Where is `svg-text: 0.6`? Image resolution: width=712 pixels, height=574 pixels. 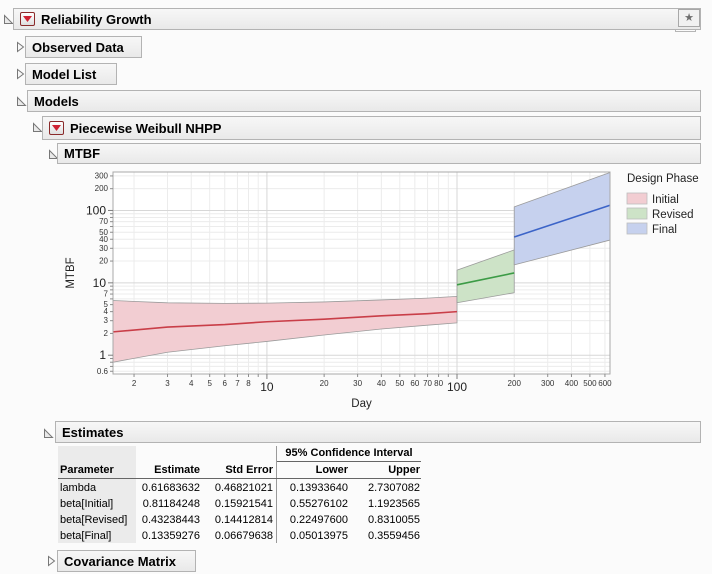
svg-text: 0.6 is located at coordinates (103, 371).